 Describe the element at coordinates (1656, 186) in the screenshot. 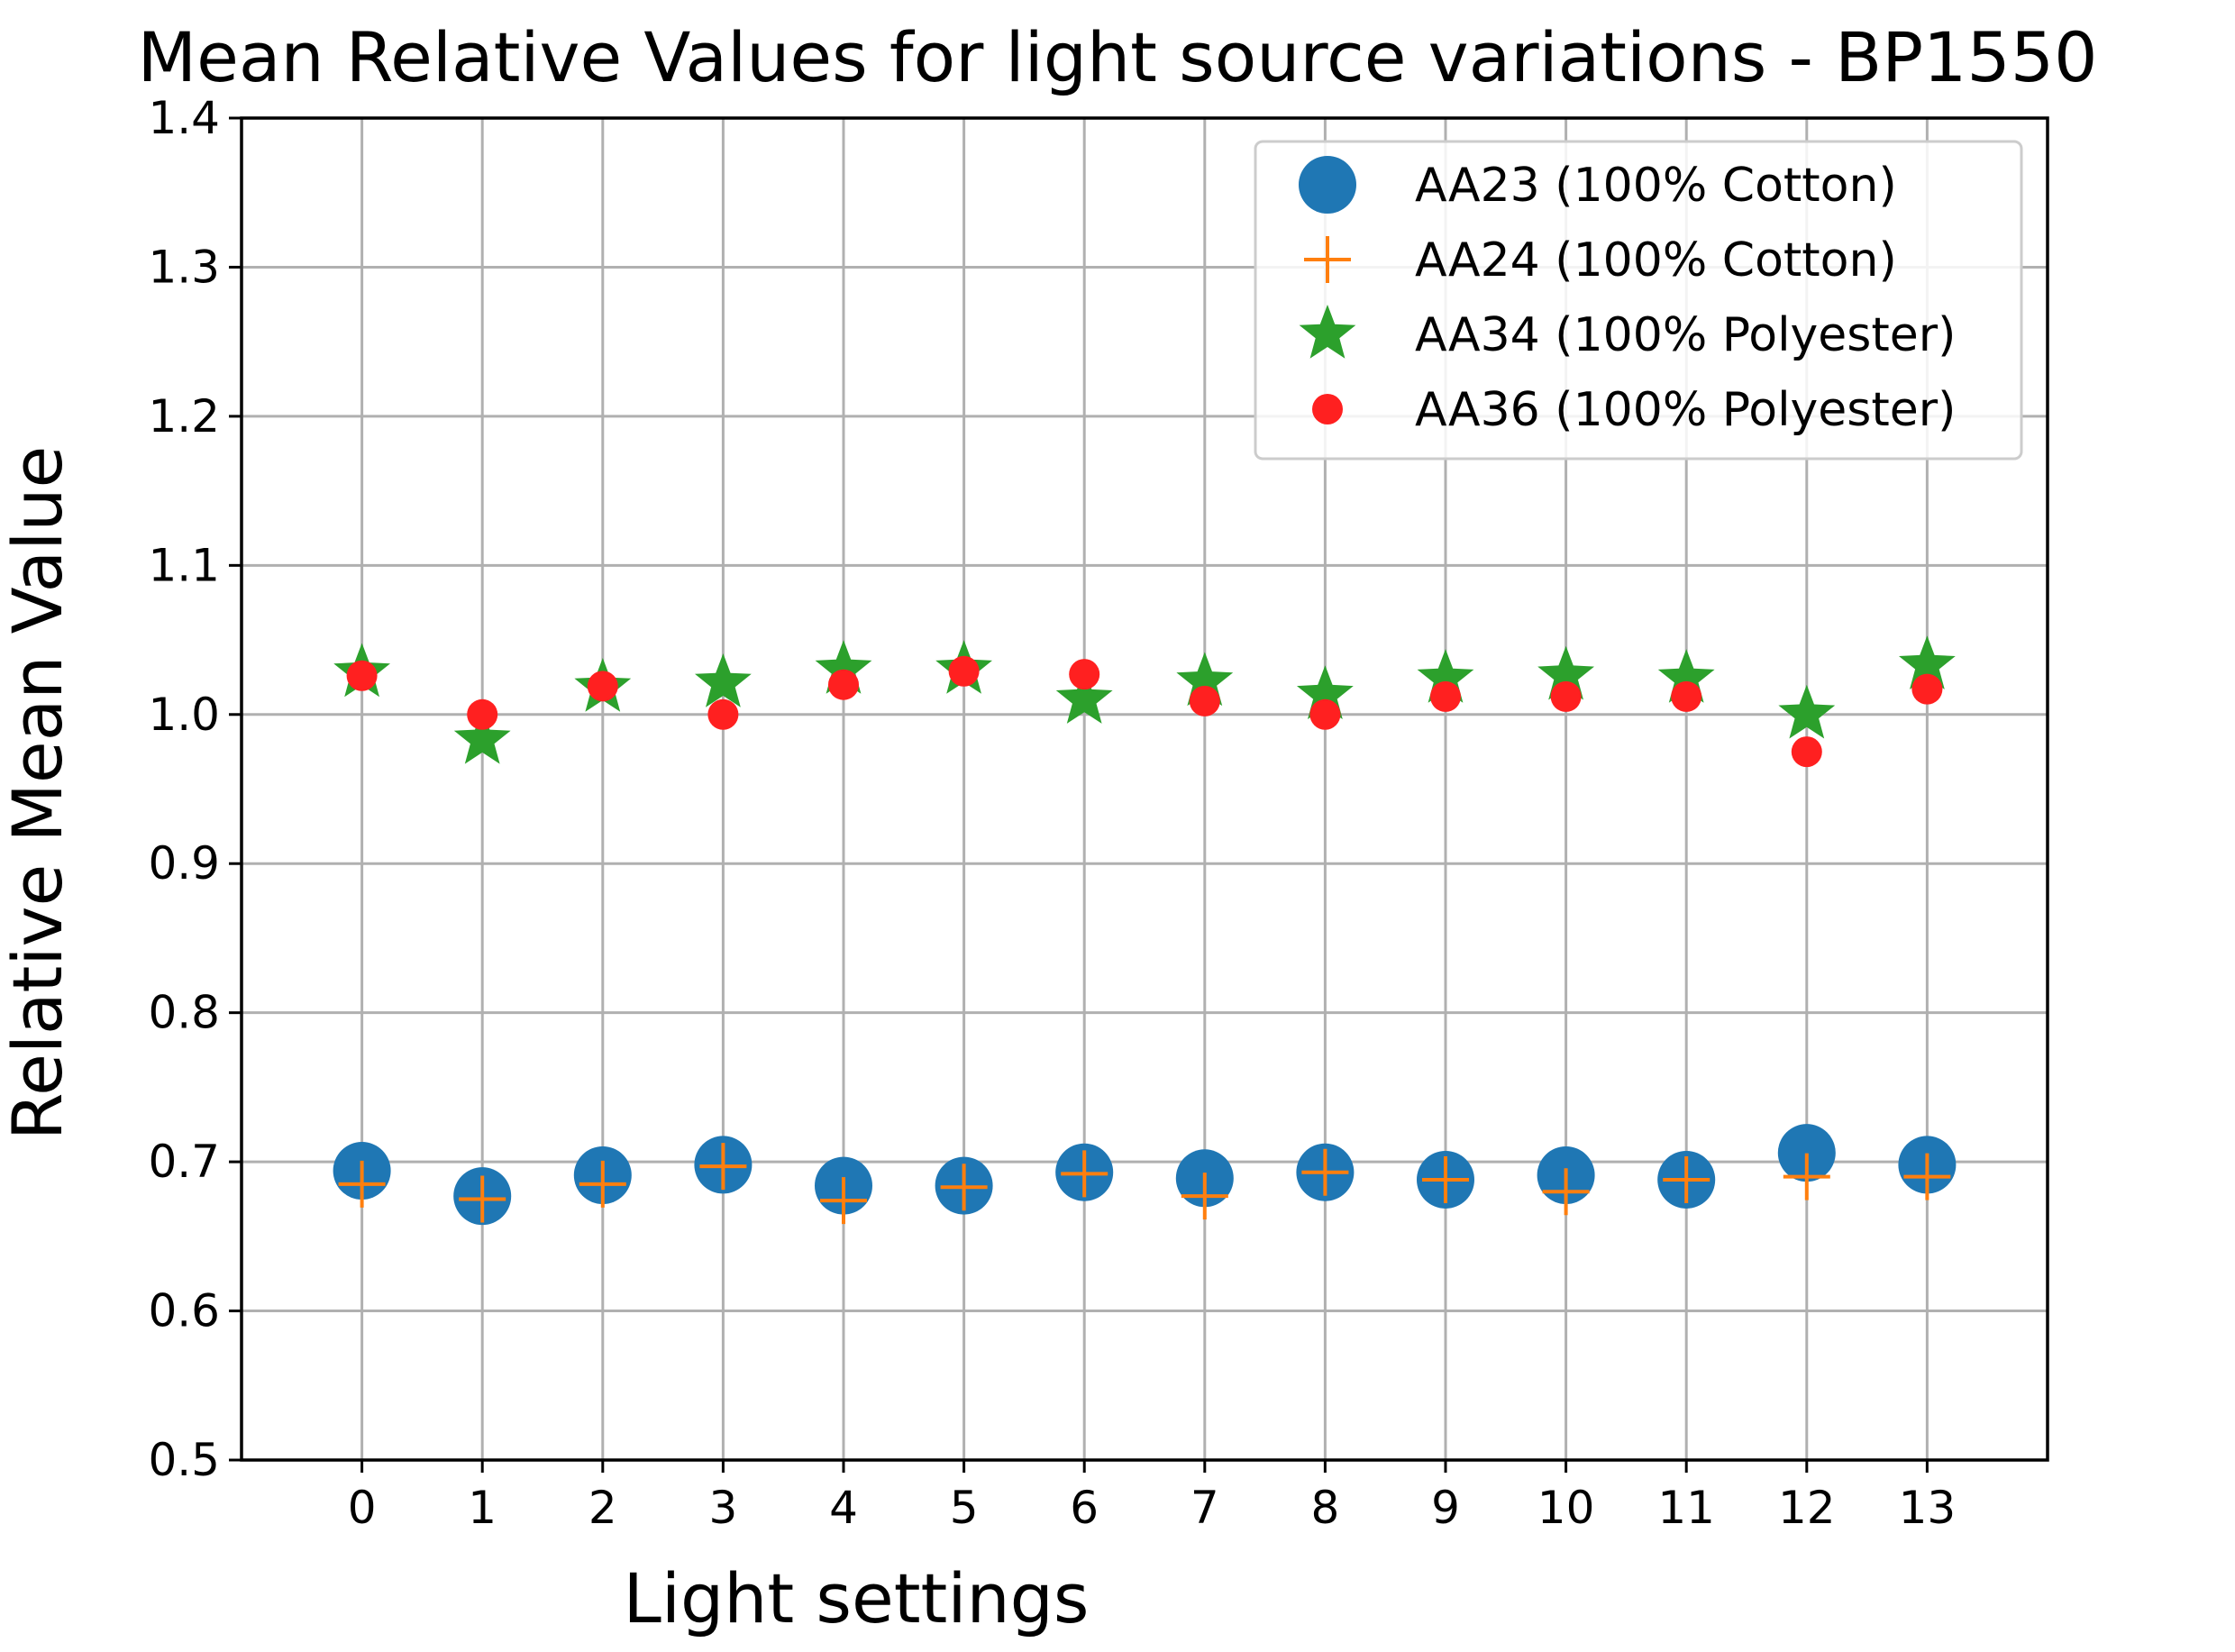

I see `legend-entry: AA23 (100% Cotton)` at that location.